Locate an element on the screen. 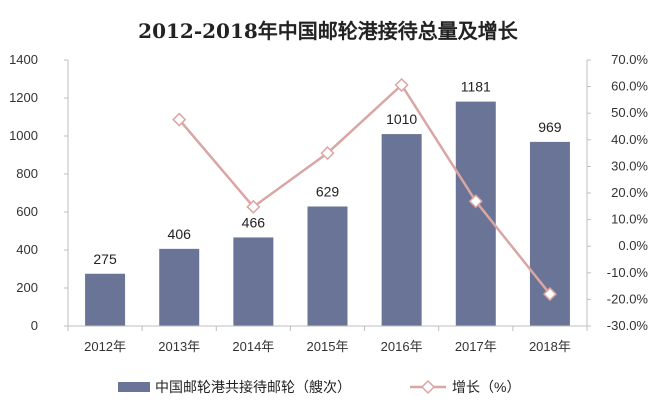  y-right-tick-label: -30.0% is located at coordinates (628, 325).